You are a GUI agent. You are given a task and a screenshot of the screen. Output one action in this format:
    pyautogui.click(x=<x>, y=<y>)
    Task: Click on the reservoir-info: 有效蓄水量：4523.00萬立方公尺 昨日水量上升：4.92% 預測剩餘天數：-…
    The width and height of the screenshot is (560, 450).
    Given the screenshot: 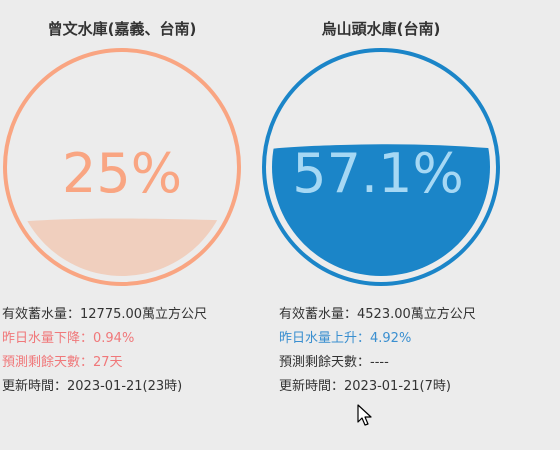 What is the action you would take?
    pyautogui.click(x=414, y=351)
    